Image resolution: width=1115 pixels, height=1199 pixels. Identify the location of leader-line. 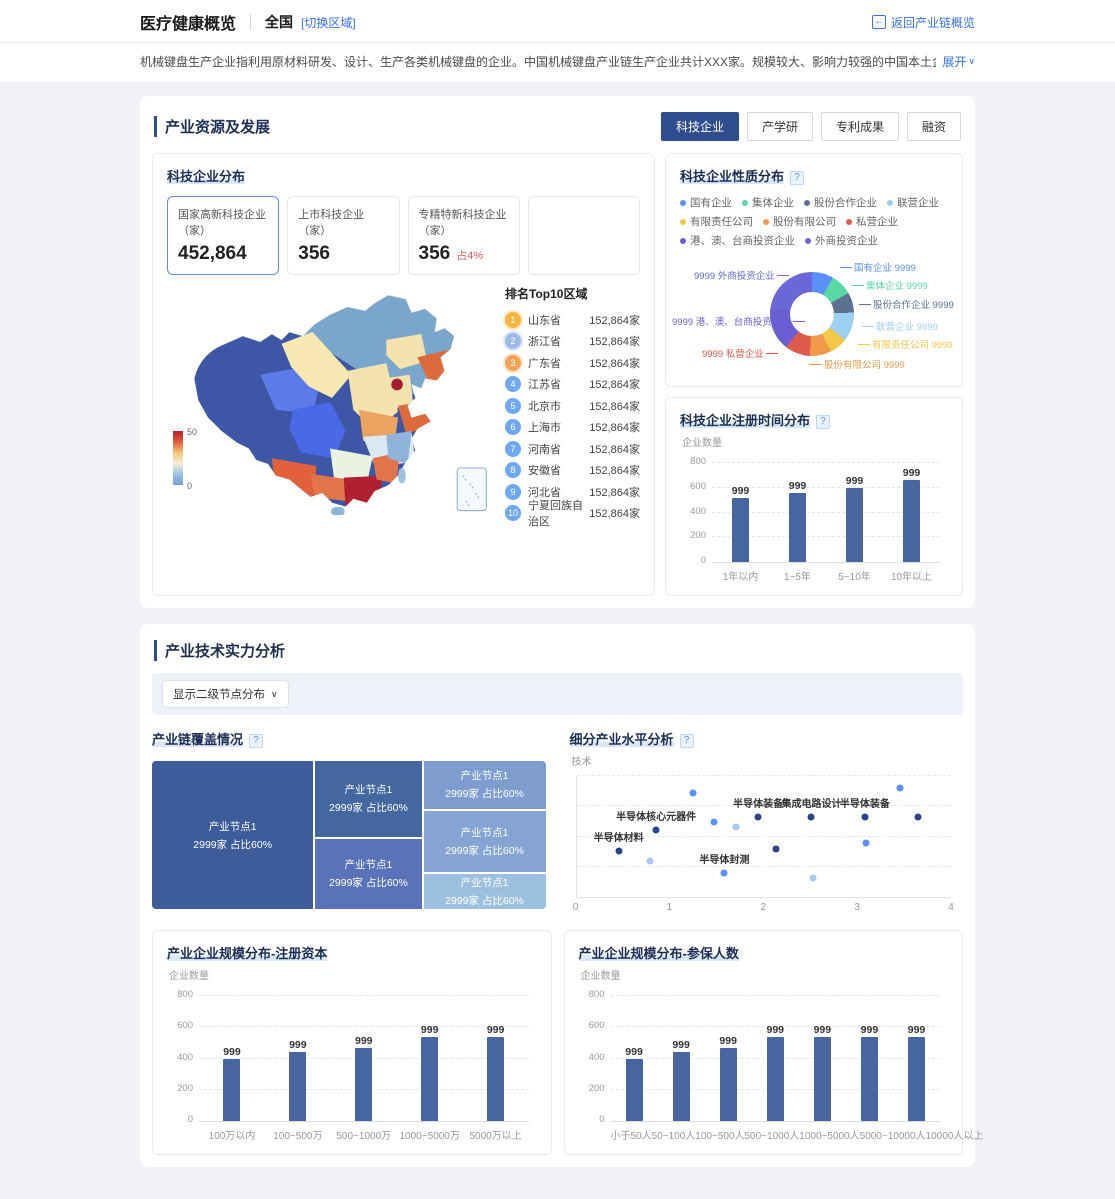
(782, 275).